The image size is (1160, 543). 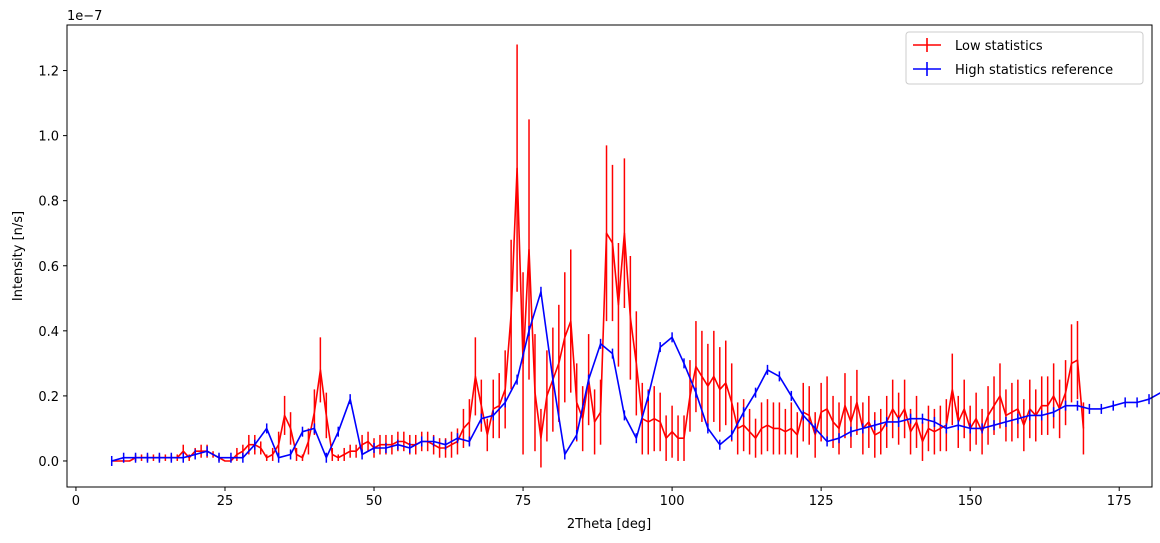 What do you see at coordinates (18, 256) in the screenshot?
I see `y-axis-label: Intensity [n/s]` at bounding box center [18, 256].